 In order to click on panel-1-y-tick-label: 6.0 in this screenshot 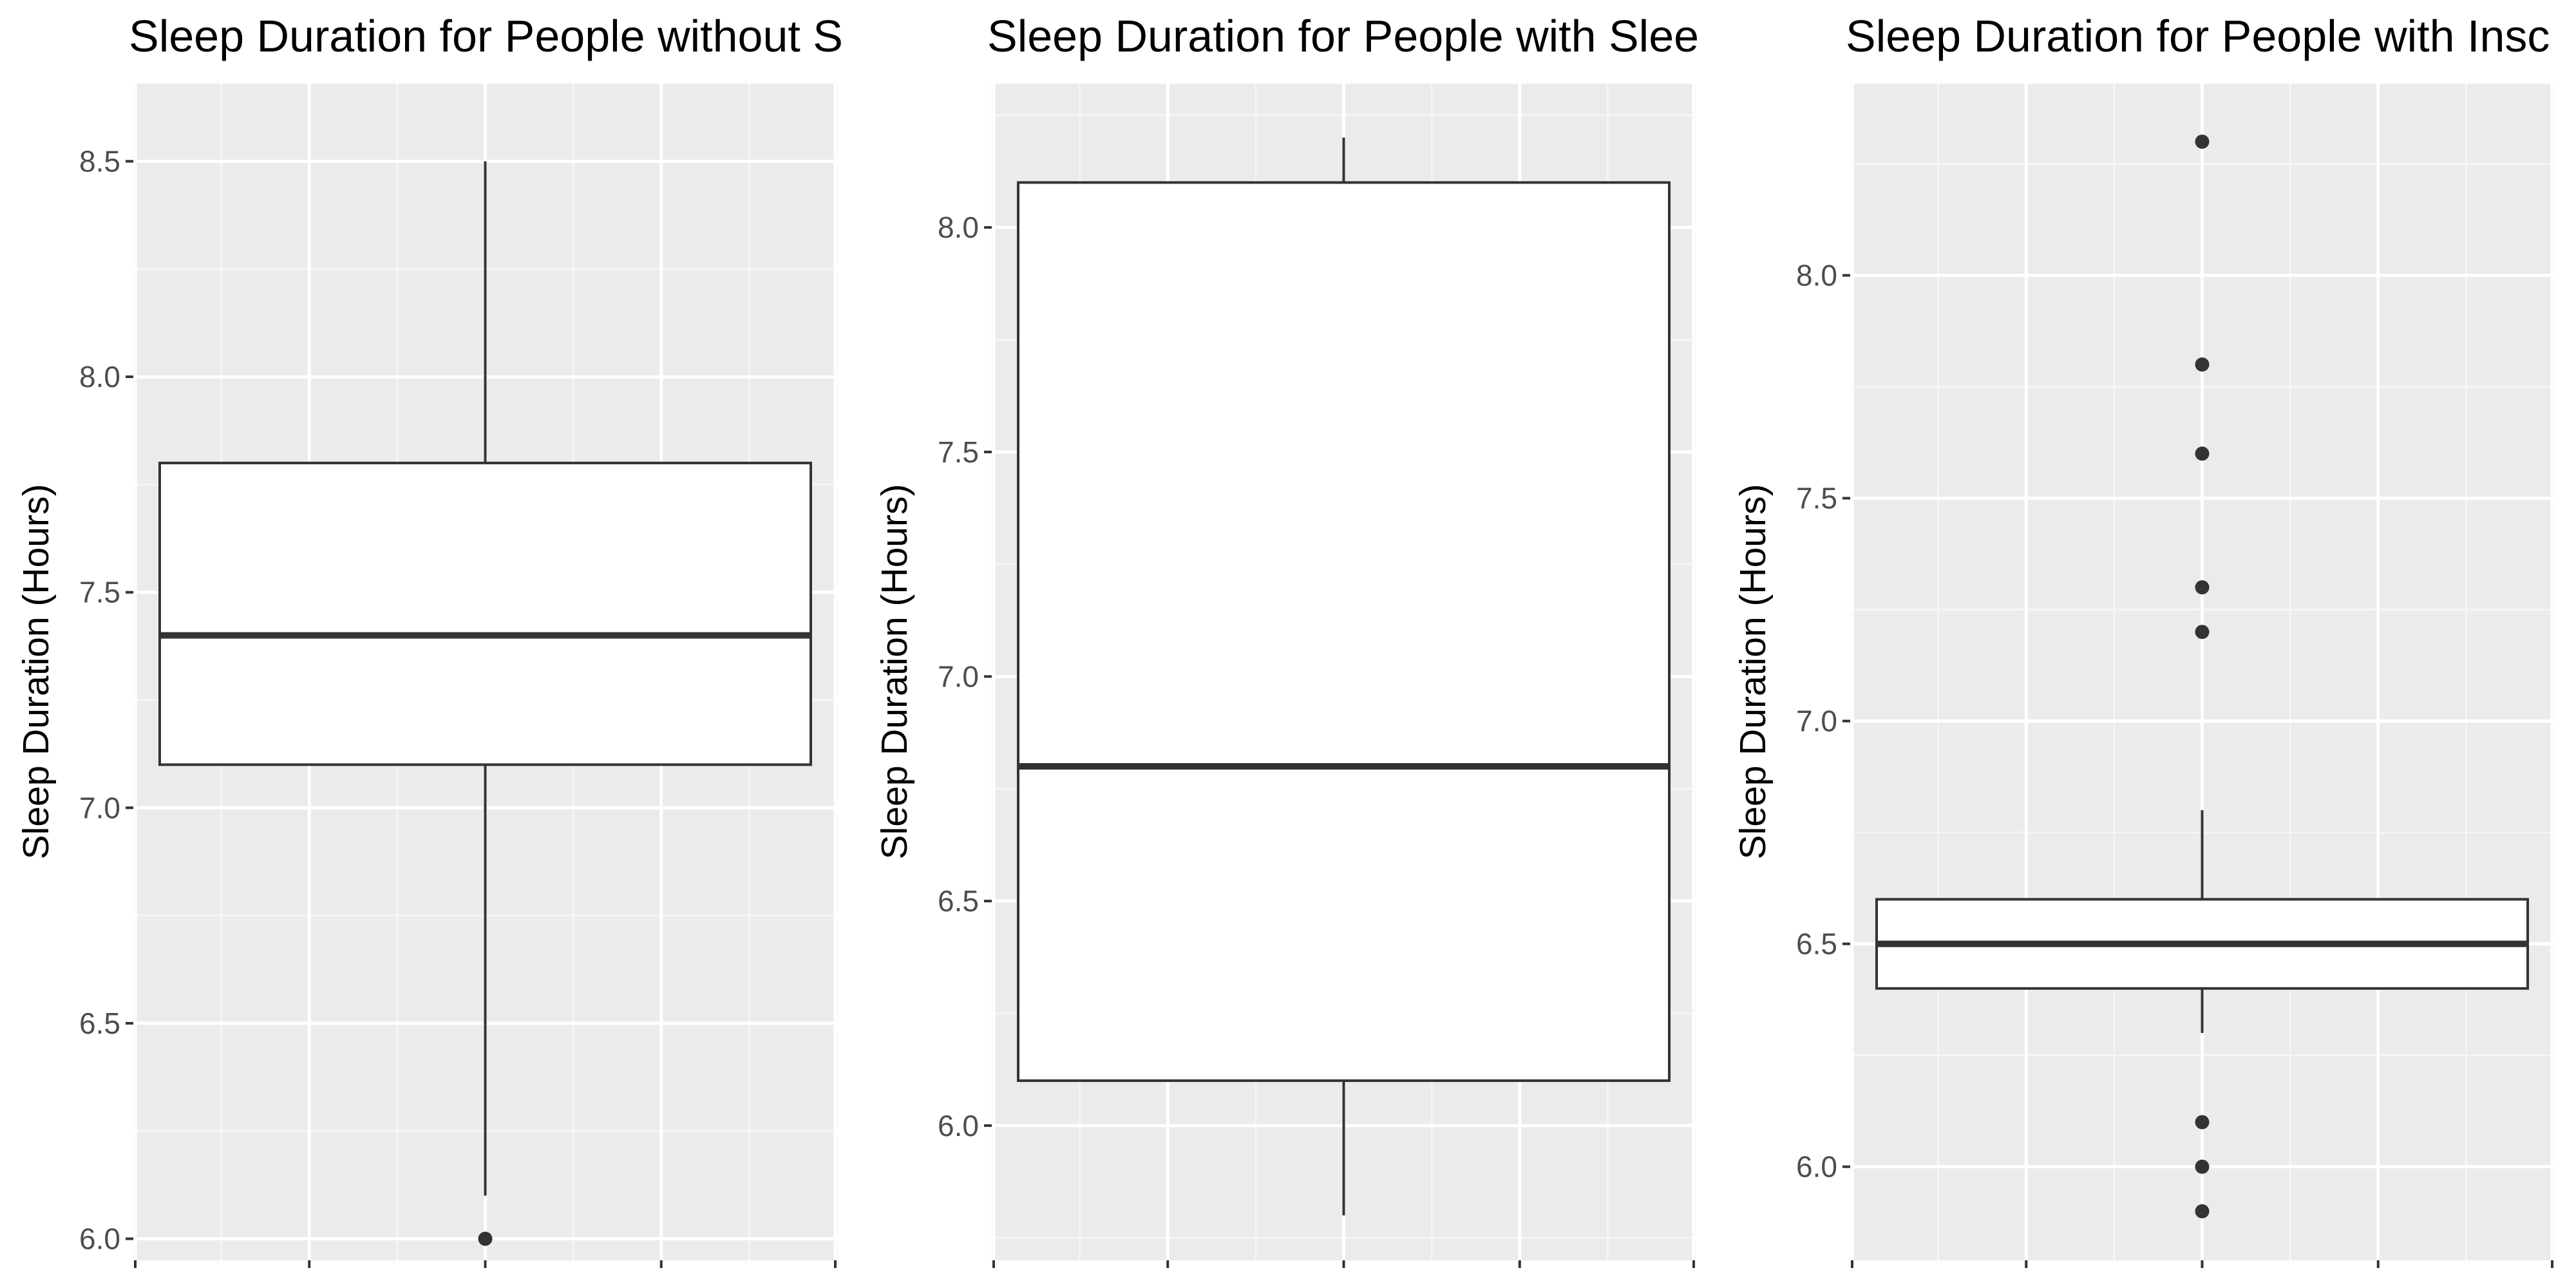, I will do `click(100, 1239)`.